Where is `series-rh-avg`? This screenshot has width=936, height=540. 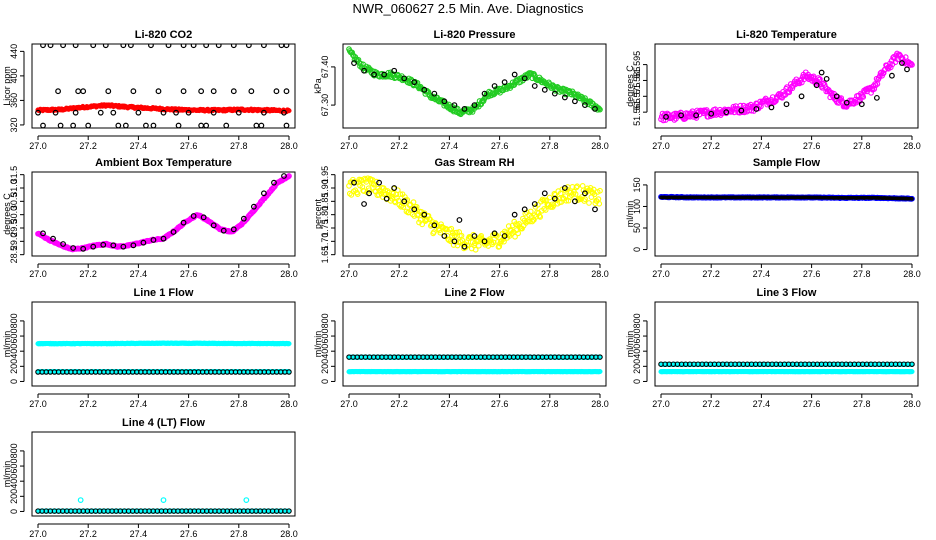 series-rh-avg is located at coordinates (474, 214).